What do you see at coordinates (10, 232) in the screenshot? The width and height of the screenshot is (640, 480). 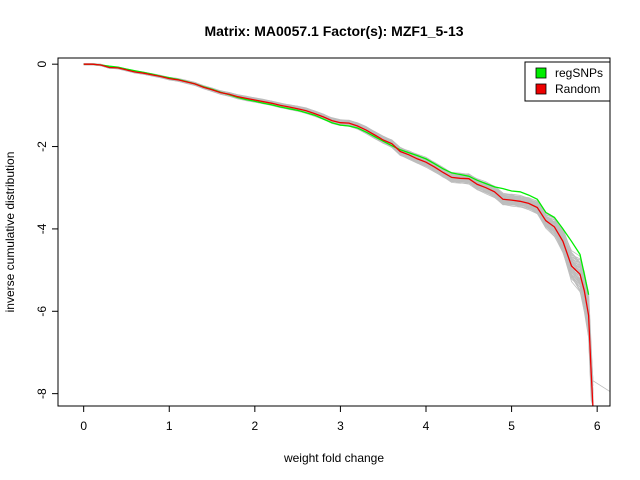 I see `y-axis-label: inverse cumulative distribution` at bounding box center [10, 232].